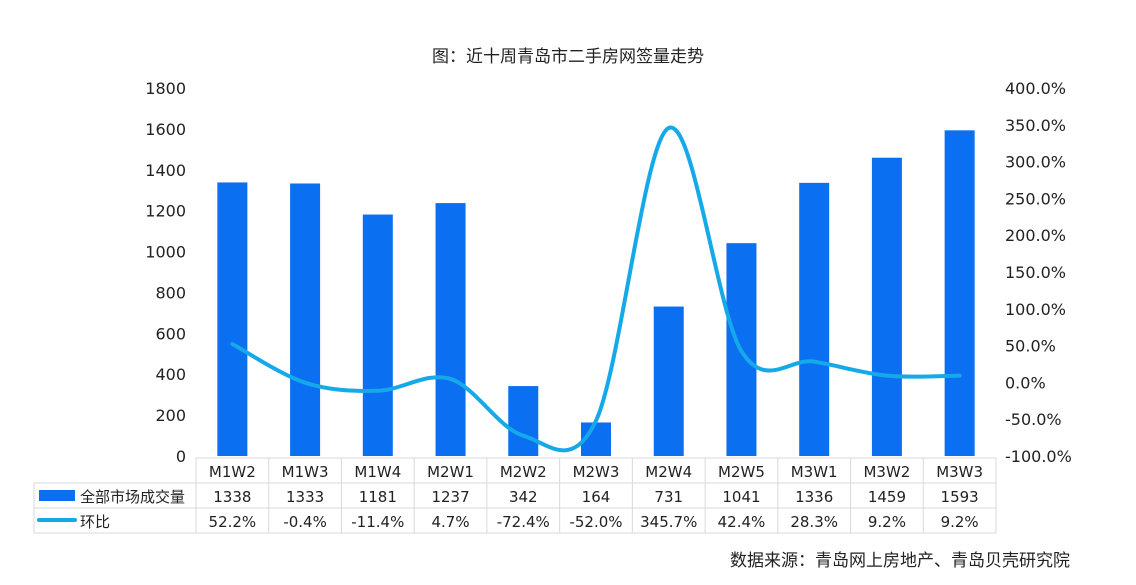 This screenshot has width=1136, height=585. I want to click on bar-data-label: 1593, so click(960, 497).